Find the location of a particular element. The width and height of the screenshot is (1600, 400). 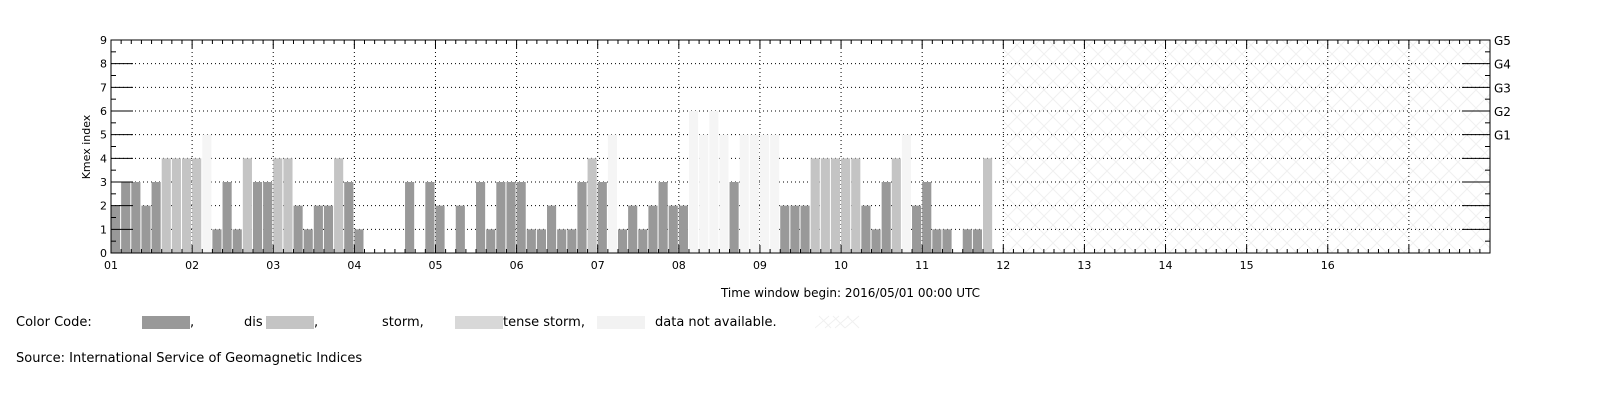

legend-title: Color Code: is located at coordinates (54, 322).